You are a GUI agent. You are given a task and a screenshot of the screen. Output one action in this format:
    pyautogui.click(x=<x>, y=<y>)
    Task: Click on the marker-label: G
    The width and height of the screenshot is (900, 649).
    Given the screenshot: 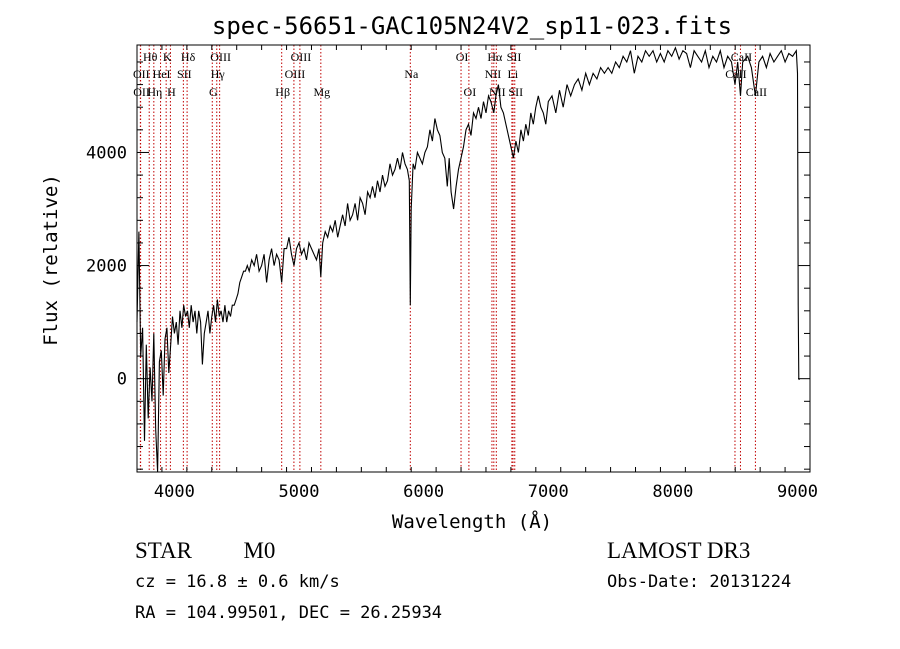 What is the action you would take?
    pyautogui.click(x=213, y=92)
    